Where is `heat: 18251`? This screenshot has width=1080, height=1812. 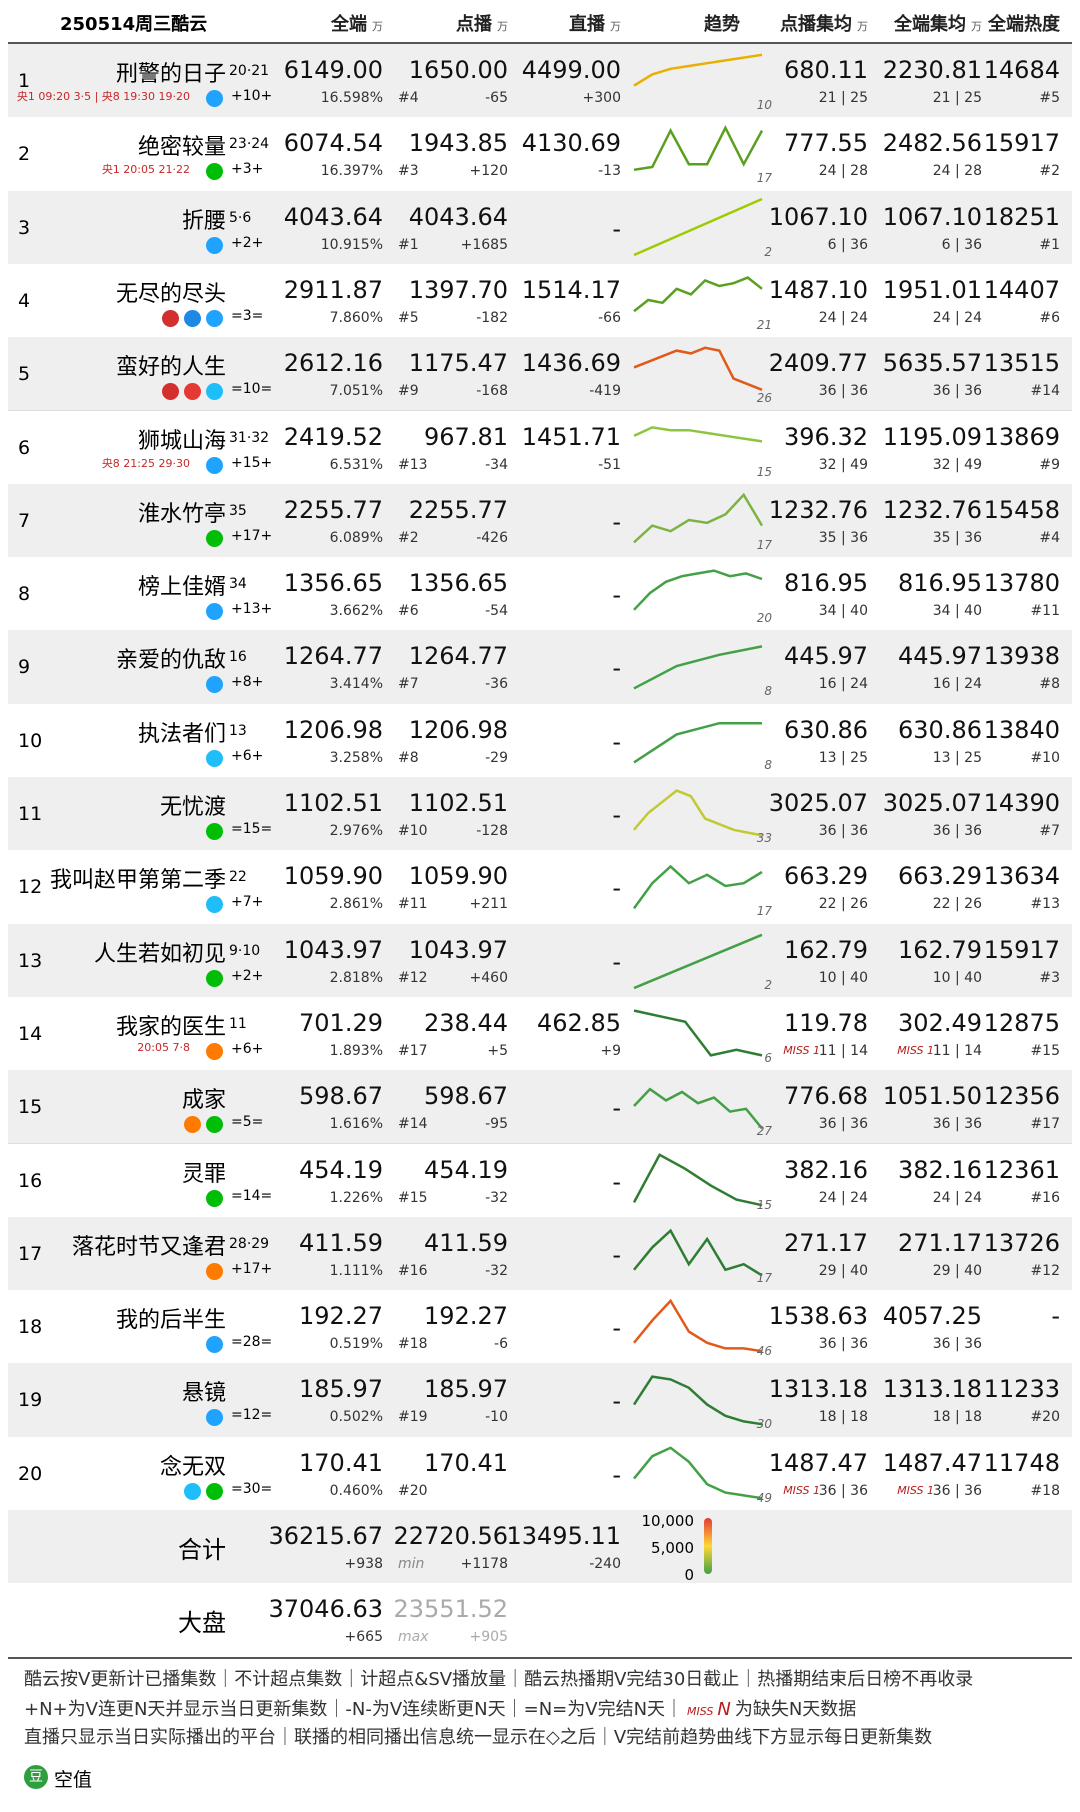
heat: 18251 is located at coordinates (1021, 216).